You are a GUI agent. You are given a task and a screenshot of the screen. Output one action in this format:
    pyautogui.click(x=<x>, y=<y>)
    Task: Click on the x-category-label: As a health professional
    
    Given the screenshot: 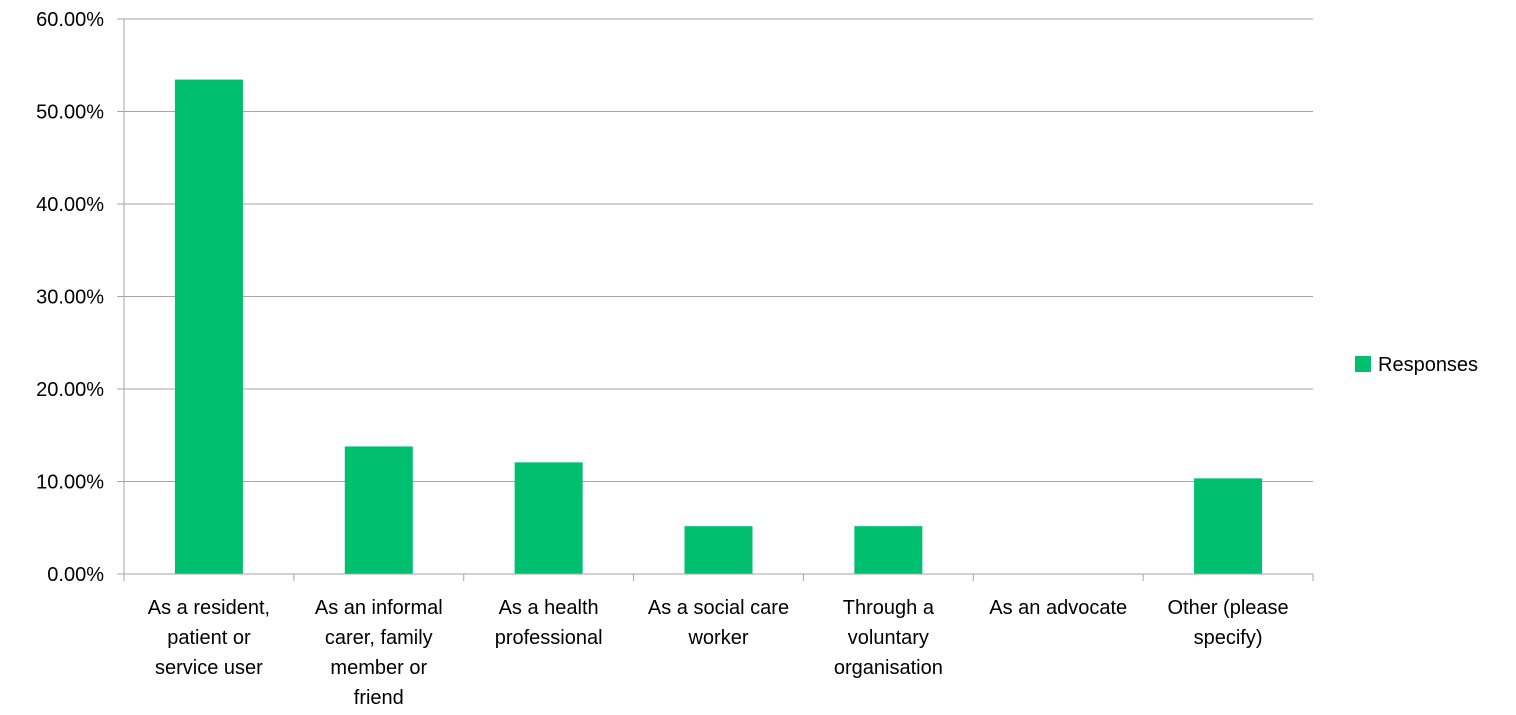 What is the action you would take?
    pyautogui.click(x=549, y=623)
    